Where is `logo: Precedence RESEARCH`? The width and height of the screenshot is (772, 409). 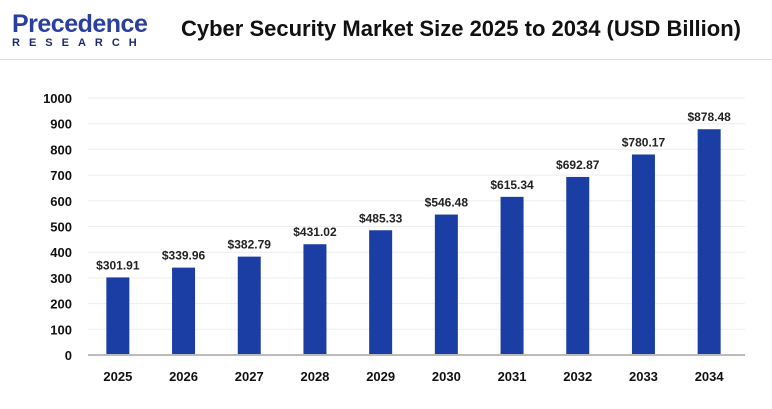 logo: Precedence RESEARCH is located at coordinates (80, 30).